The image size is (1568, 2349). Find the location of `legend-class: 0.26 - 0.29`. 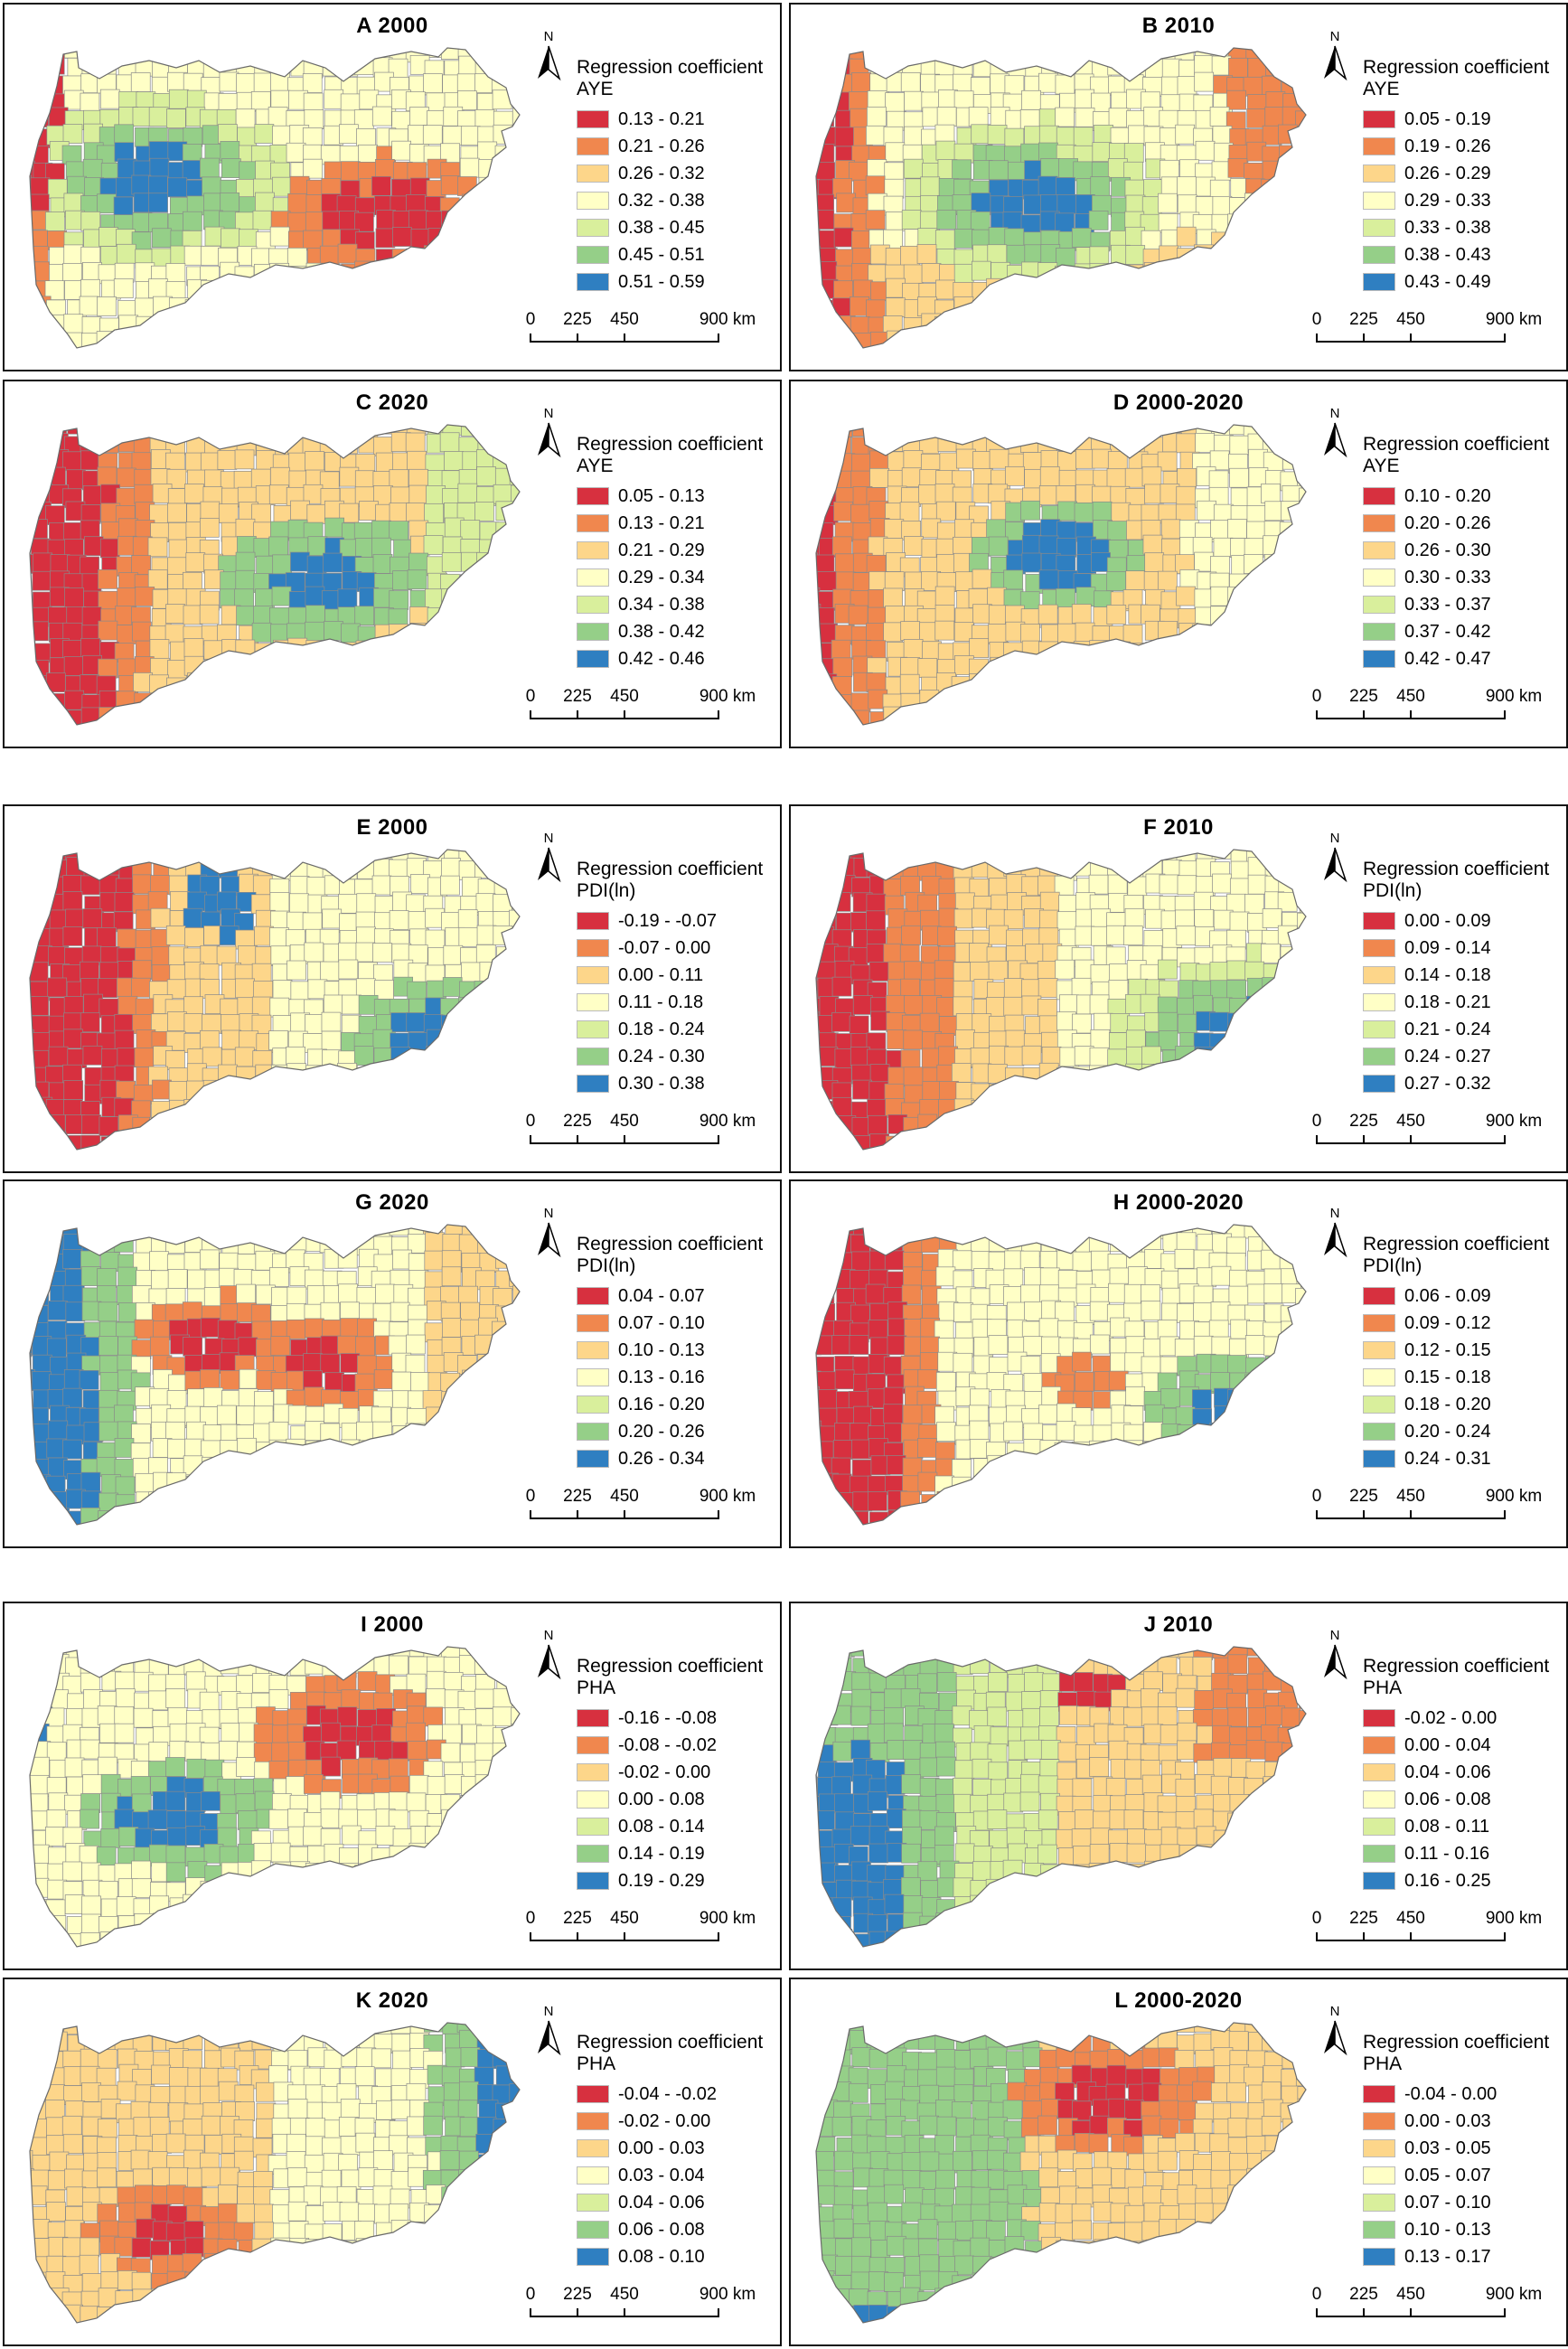

legend-class: 0.26 - 0.29 is located at coordinates (1464, 173).